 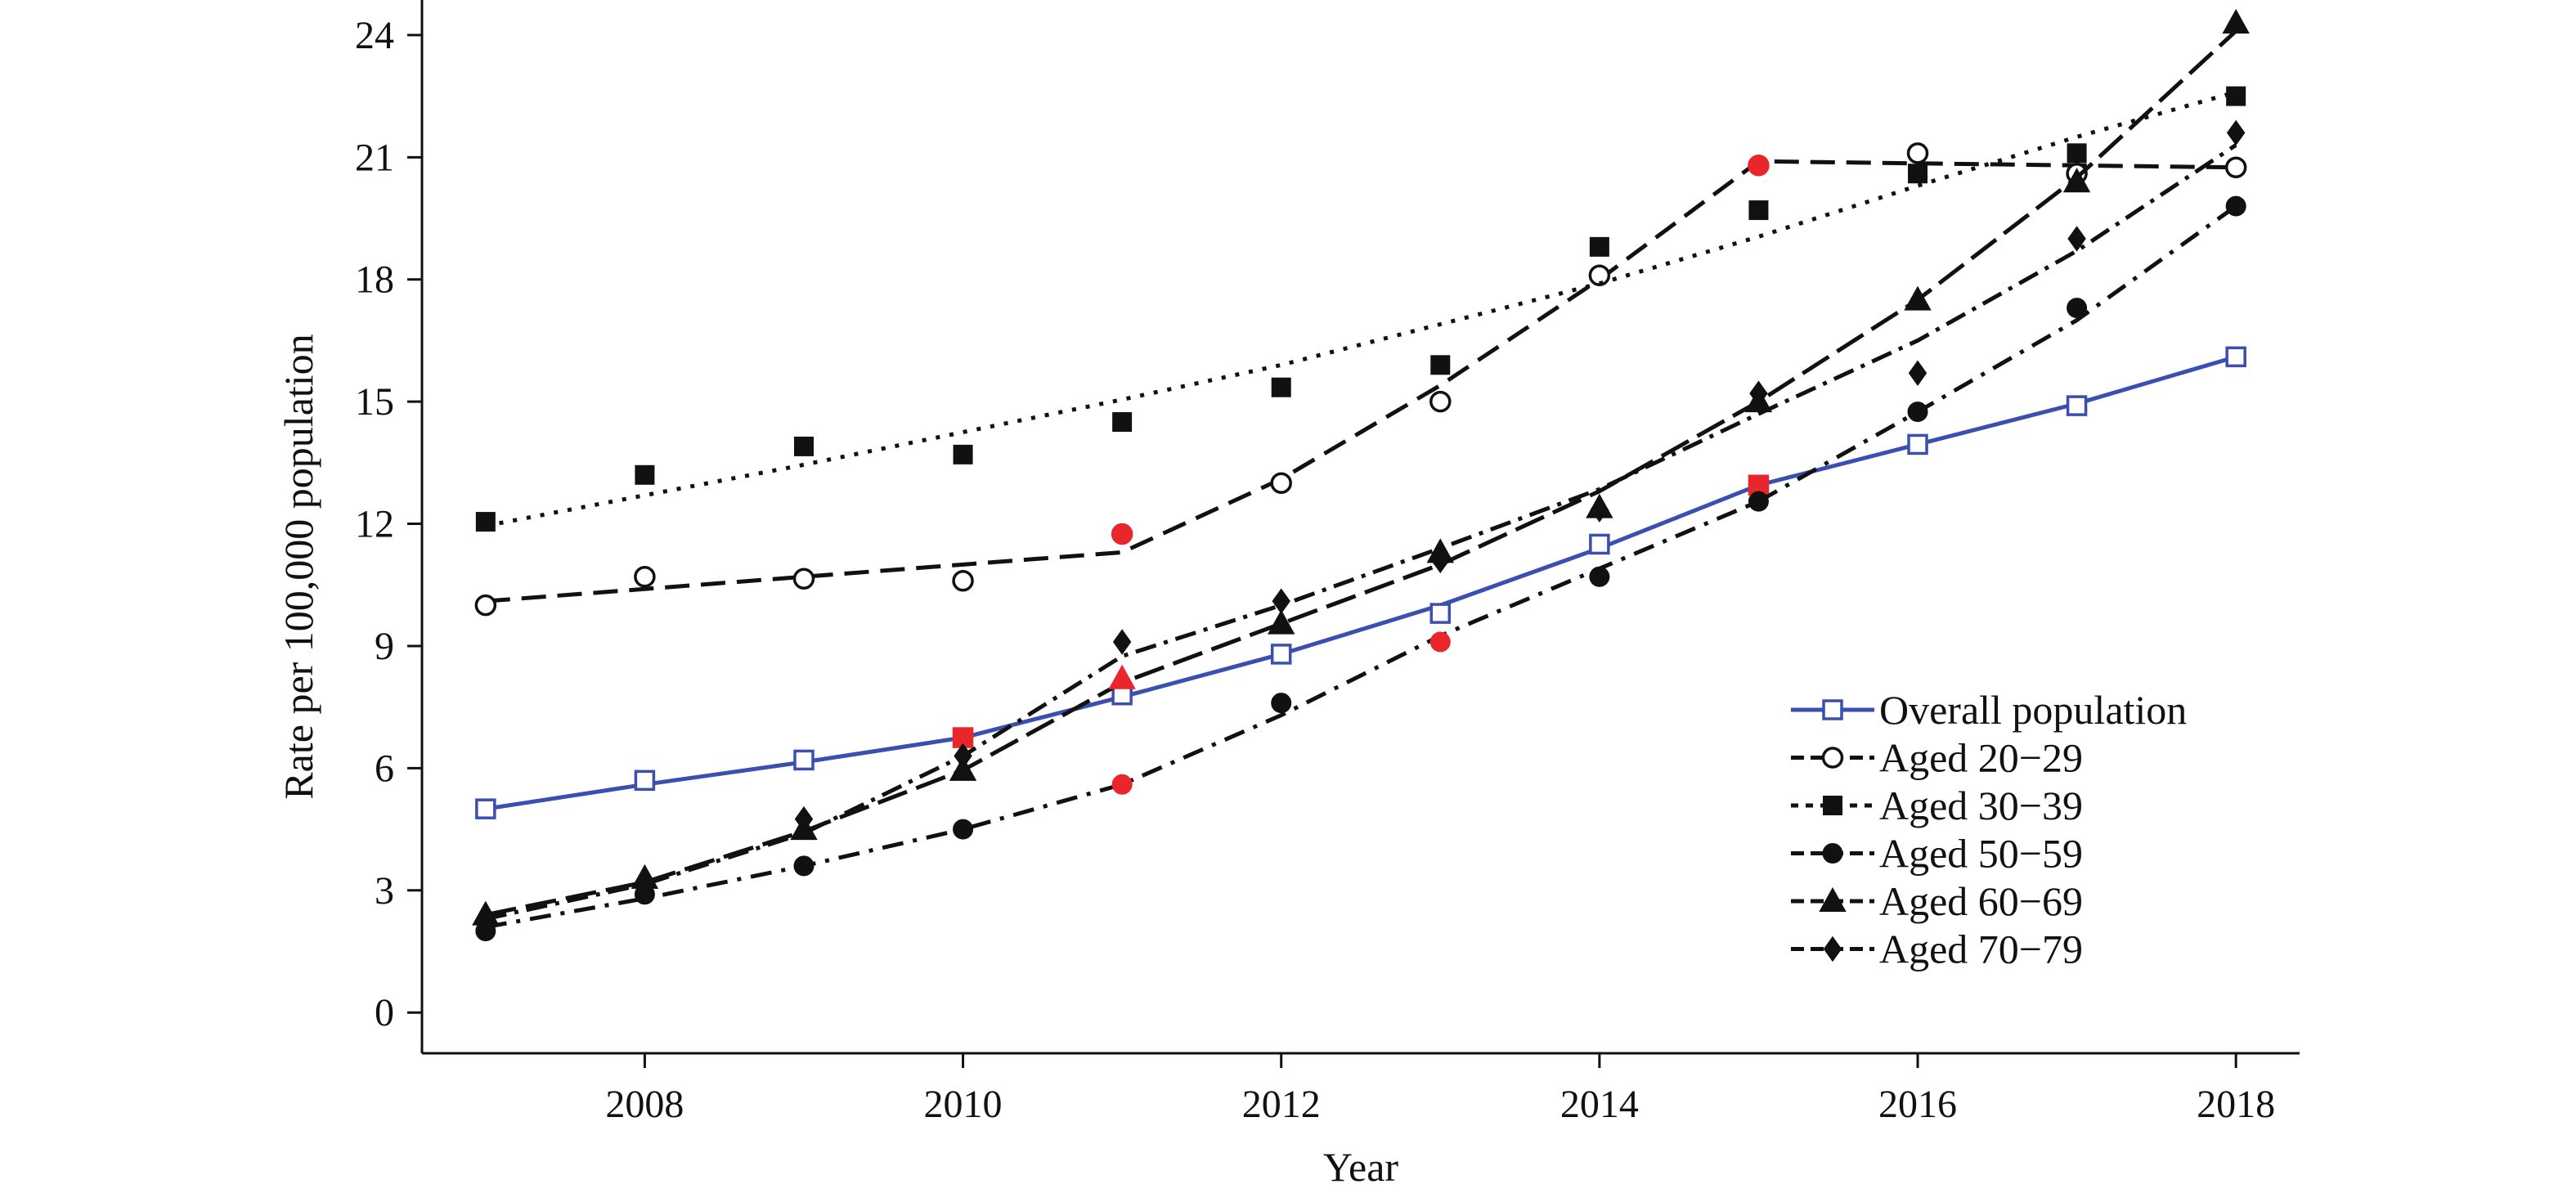 I want to click on y-tick-label: 6, so click(x=385, y=768).